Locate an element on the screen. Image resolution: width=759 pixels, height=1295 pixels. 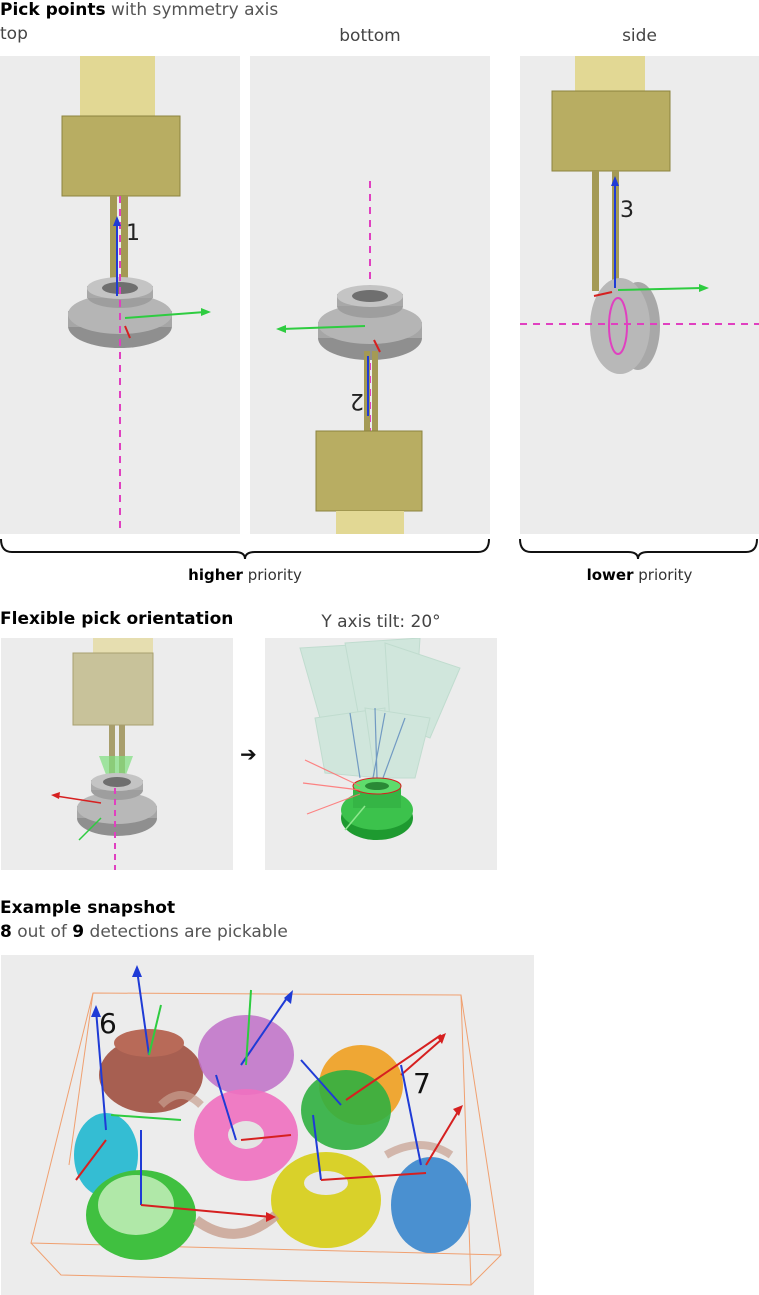
panel-tilt-range is located at coordinates (381, 754).